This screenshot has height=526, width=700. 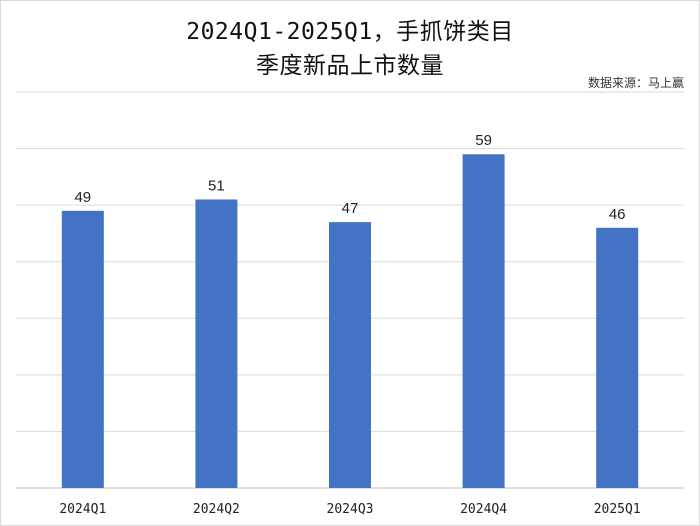 What do you see at coordinates (216, 343) in the screenshot?
I see `bar-2024Q2` at bounding box center [216, 343].